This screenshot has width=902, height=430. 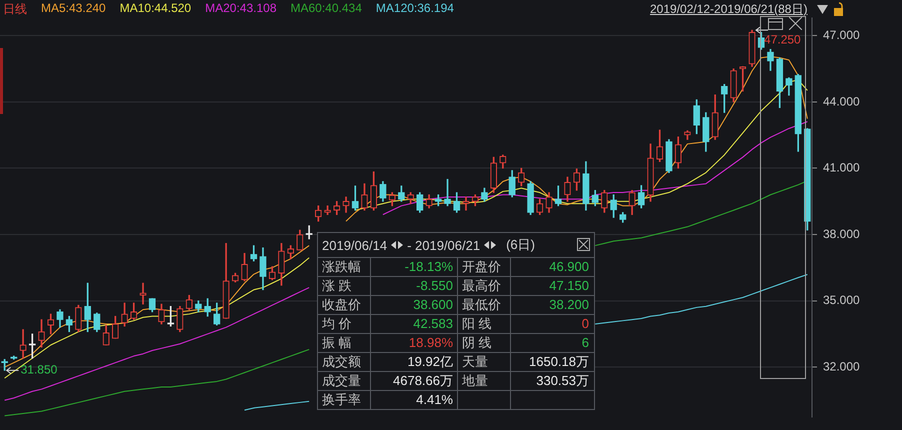 I want to click on annotation: 4678.66万, so click(x=423, y=381).